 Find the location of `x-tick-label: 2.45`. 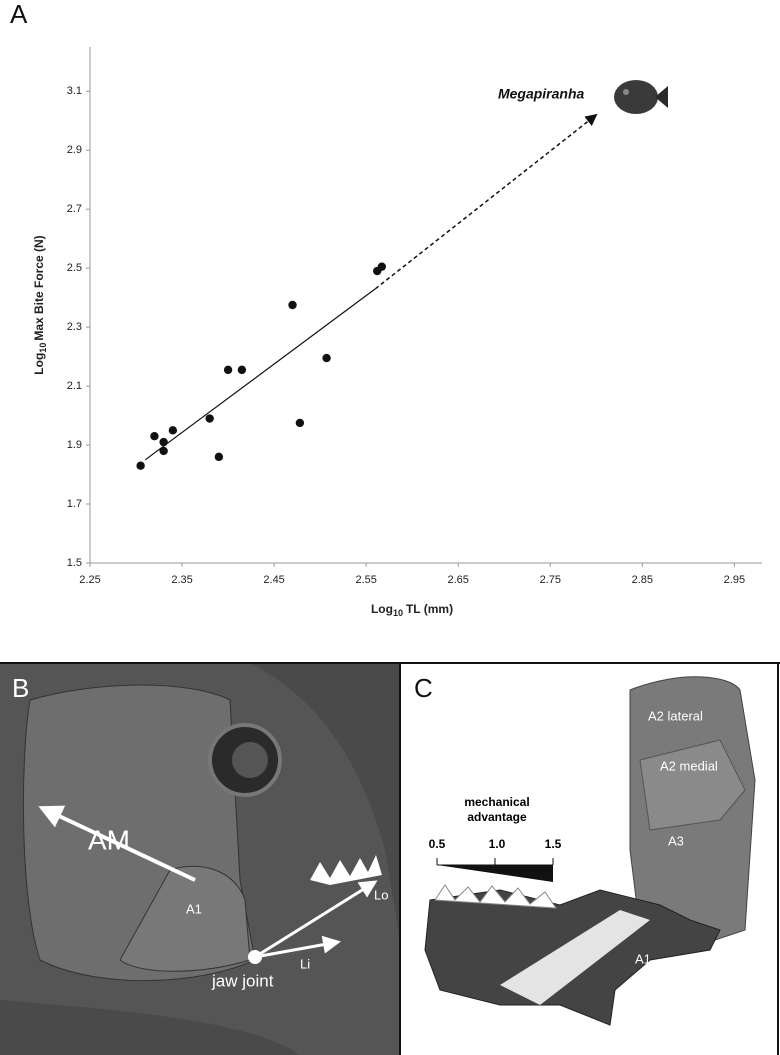

x-tick-label: 2.45 is located at coordinates (273, 580).